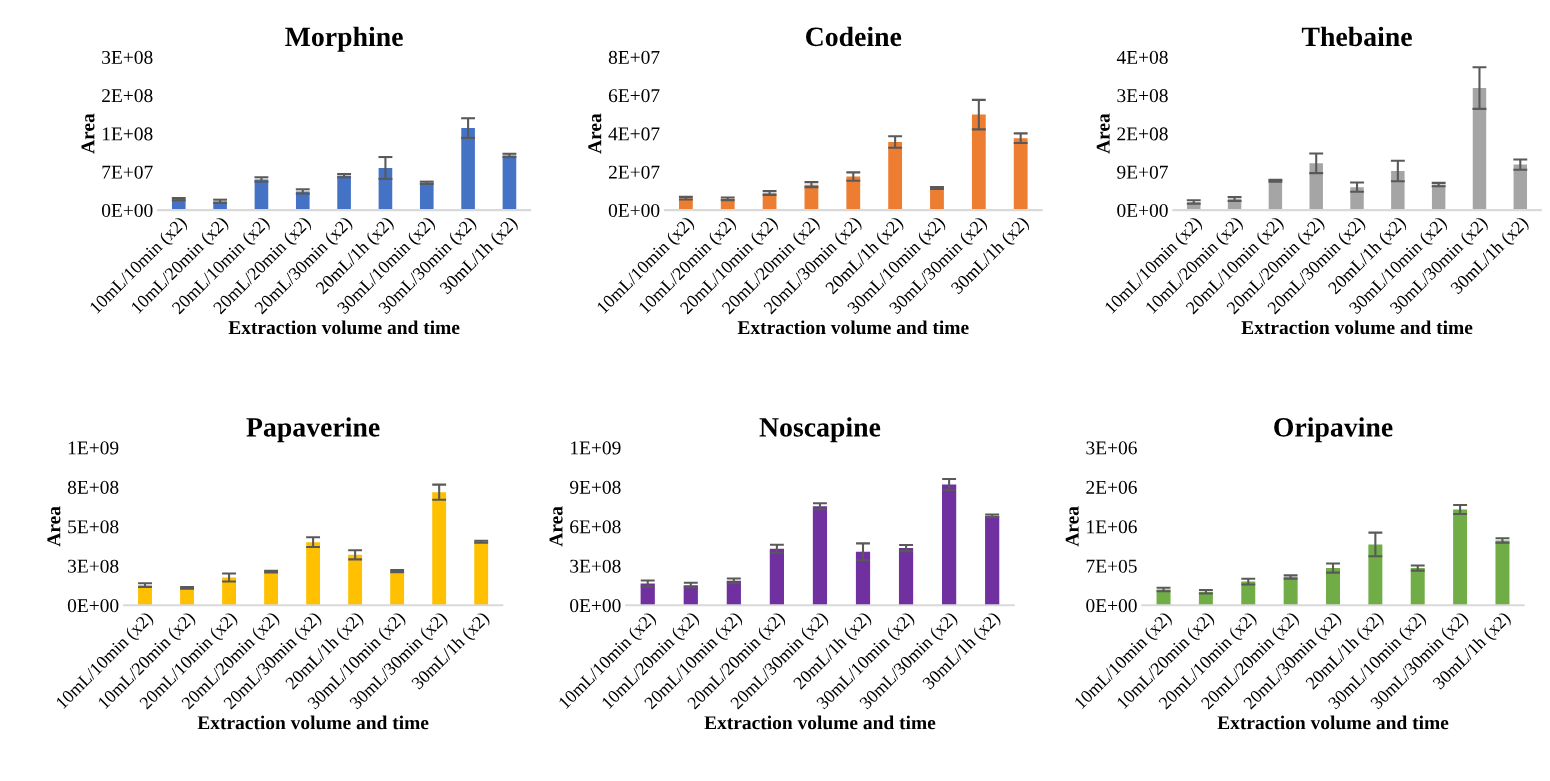 The height and width of the screenshot is (781, 1550). What do you see at coordinates (820, 430) in the screenshot?
I see `chart-title: Noscapine` at bounding box center [820, 430].